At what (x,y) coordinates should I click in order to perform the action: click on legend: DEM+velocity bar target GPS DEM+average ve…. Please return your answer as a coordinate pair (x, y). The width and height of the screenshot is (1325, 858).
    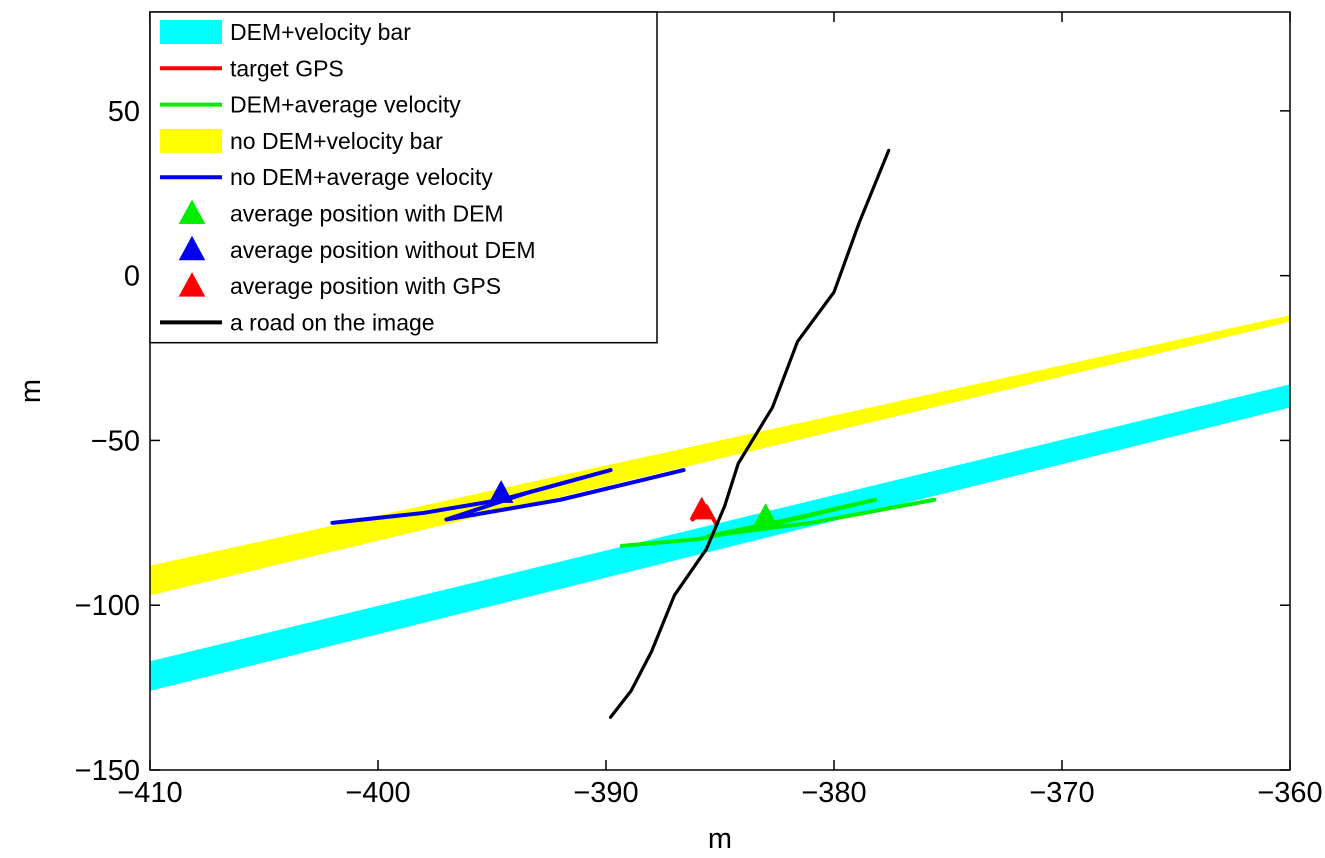
    Looking at the image, I should click on (403, 177).